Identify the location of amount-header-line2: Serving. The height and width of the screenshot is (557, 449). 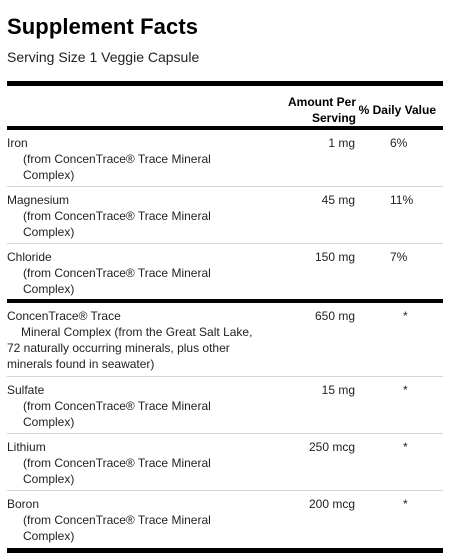
(333, 118).